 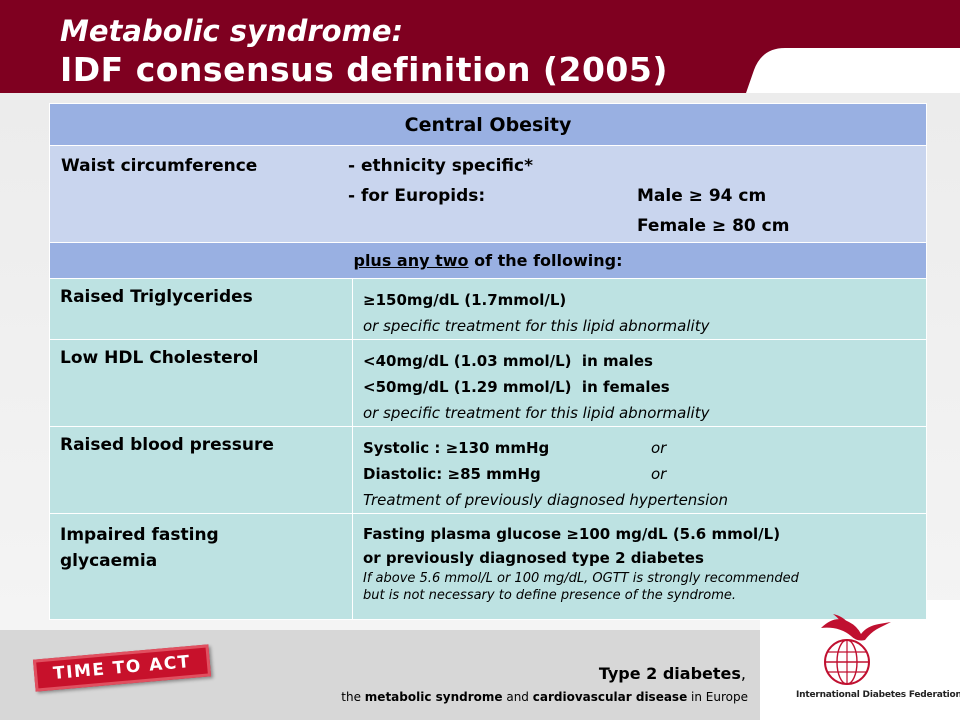 I want to click on fasting-glycaemia-label-line1: Impaired fasting, so click(x=139, y=535).